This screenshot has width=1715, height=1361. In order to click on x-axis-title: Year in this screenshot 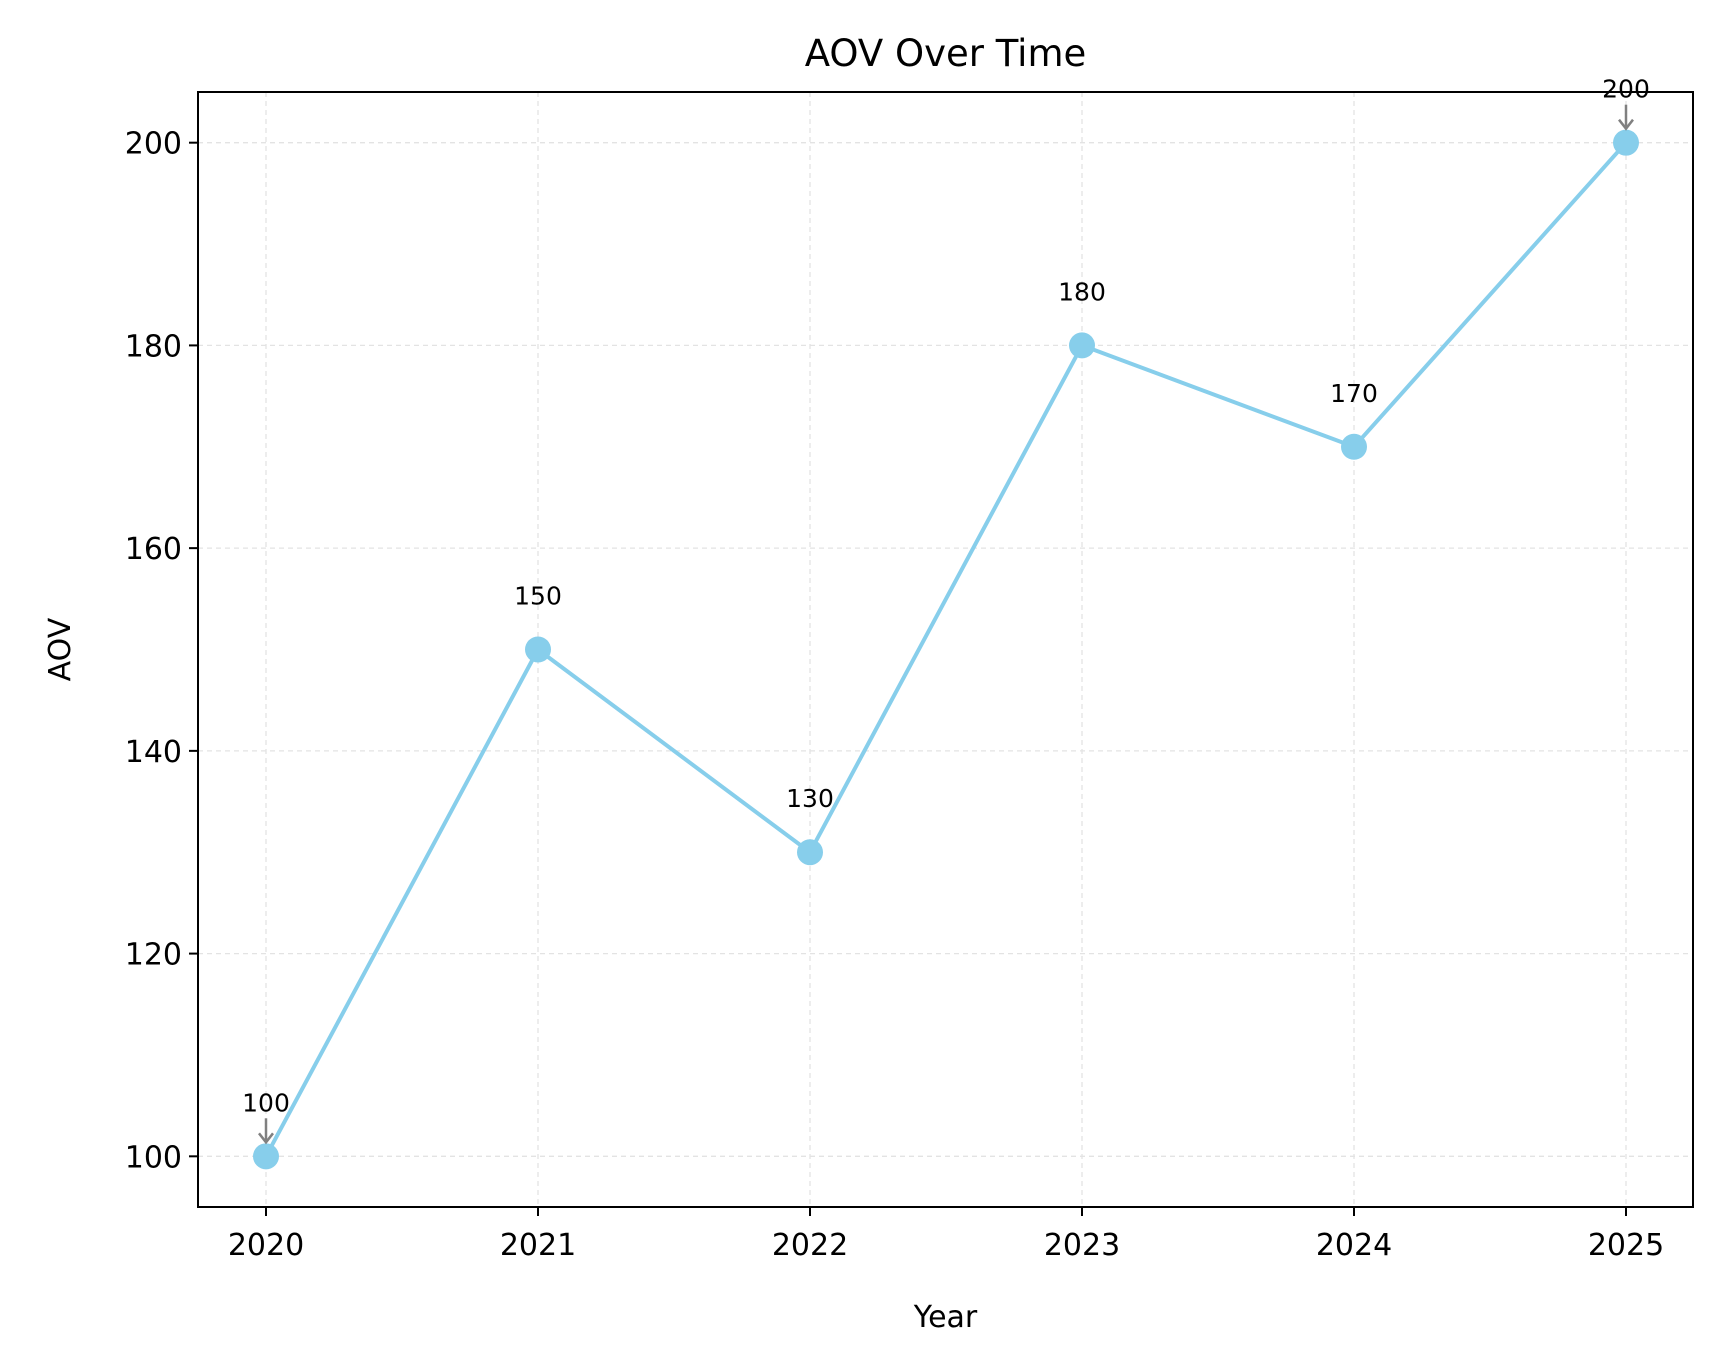, I will do `click(945, 1317)`.